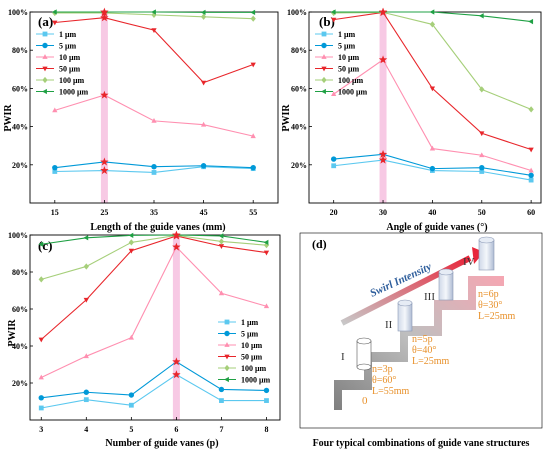 The image size is (550, 454). Describe the element at coordinates (319, 244) in the screenshot. I see `panel-d-label: (d)` at that location.